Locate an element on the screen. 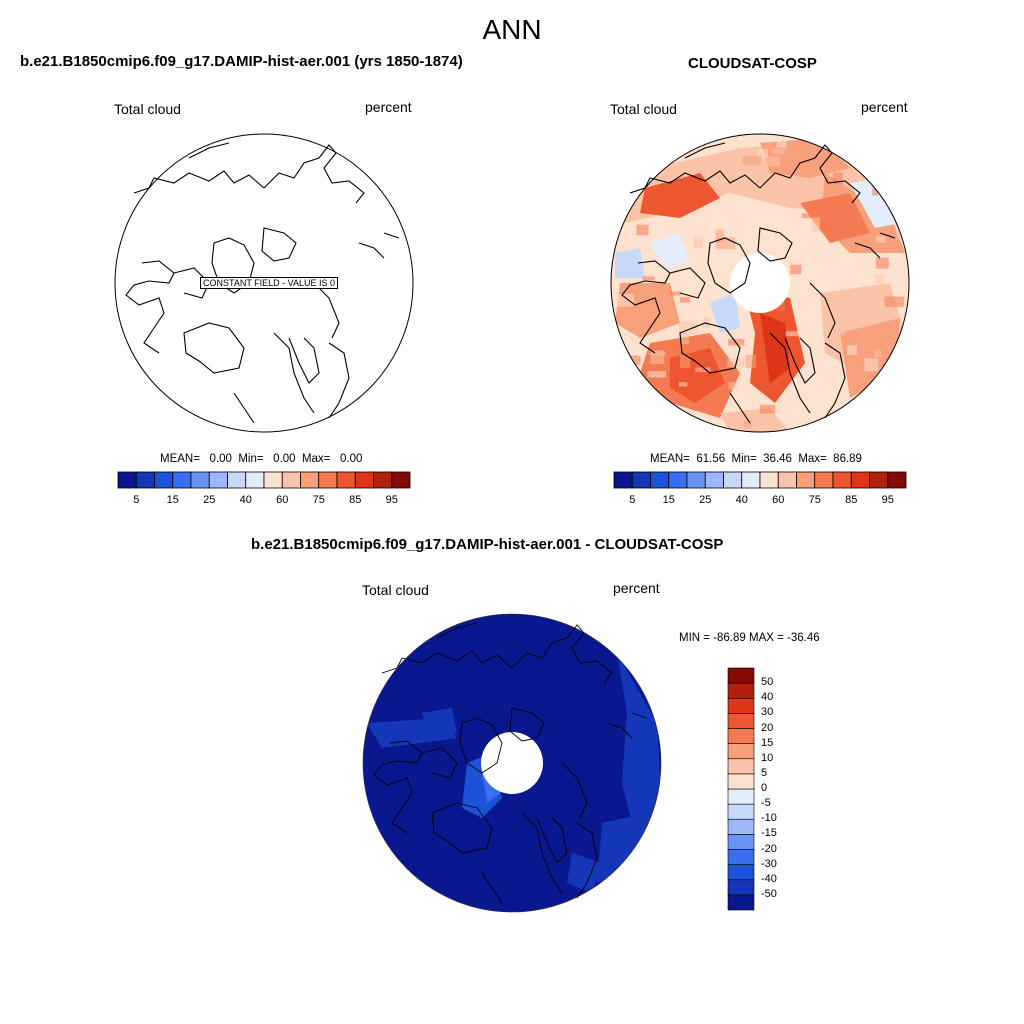  colorbar-tick-label: 20 is located at coordinates (767, 727).